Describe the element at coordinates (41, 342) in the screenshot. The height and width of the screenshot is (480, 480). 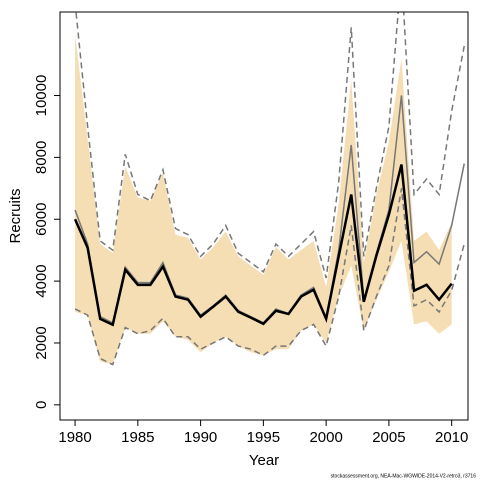
I see `y-tick-label: 2000` at that location.